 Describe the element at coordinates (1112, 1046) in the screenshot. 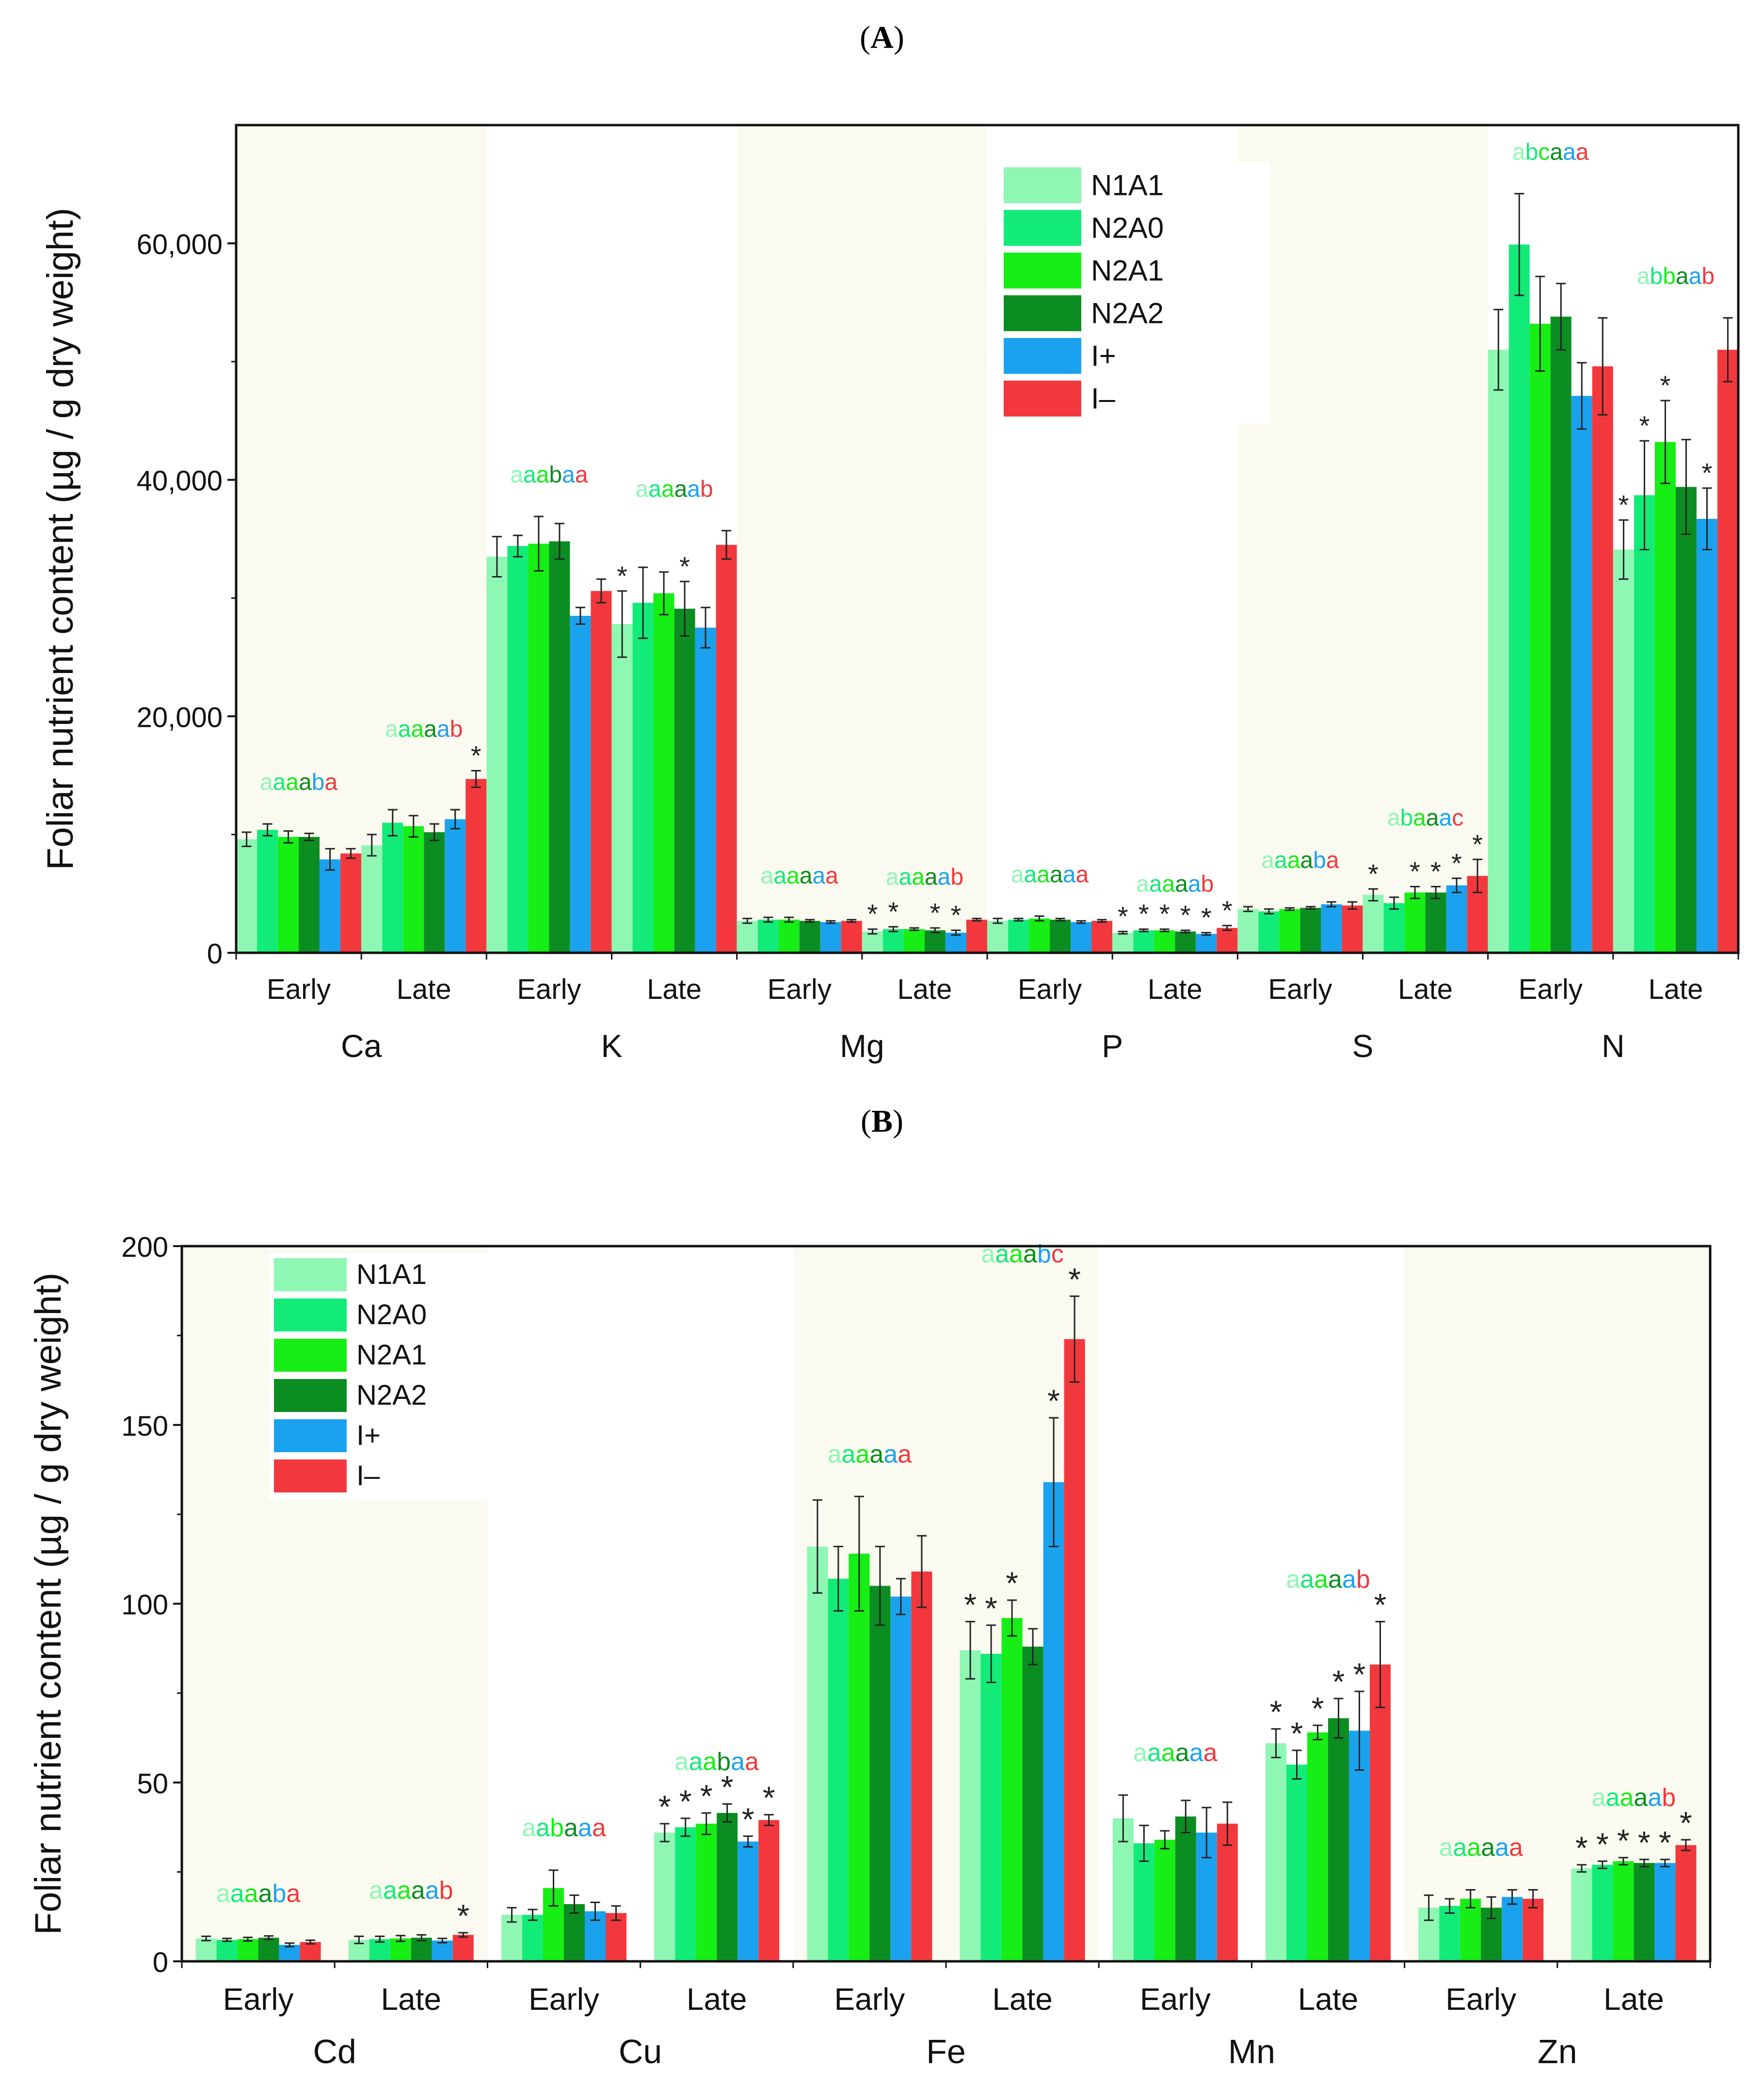

I see `nutrient-label: P` at that location.